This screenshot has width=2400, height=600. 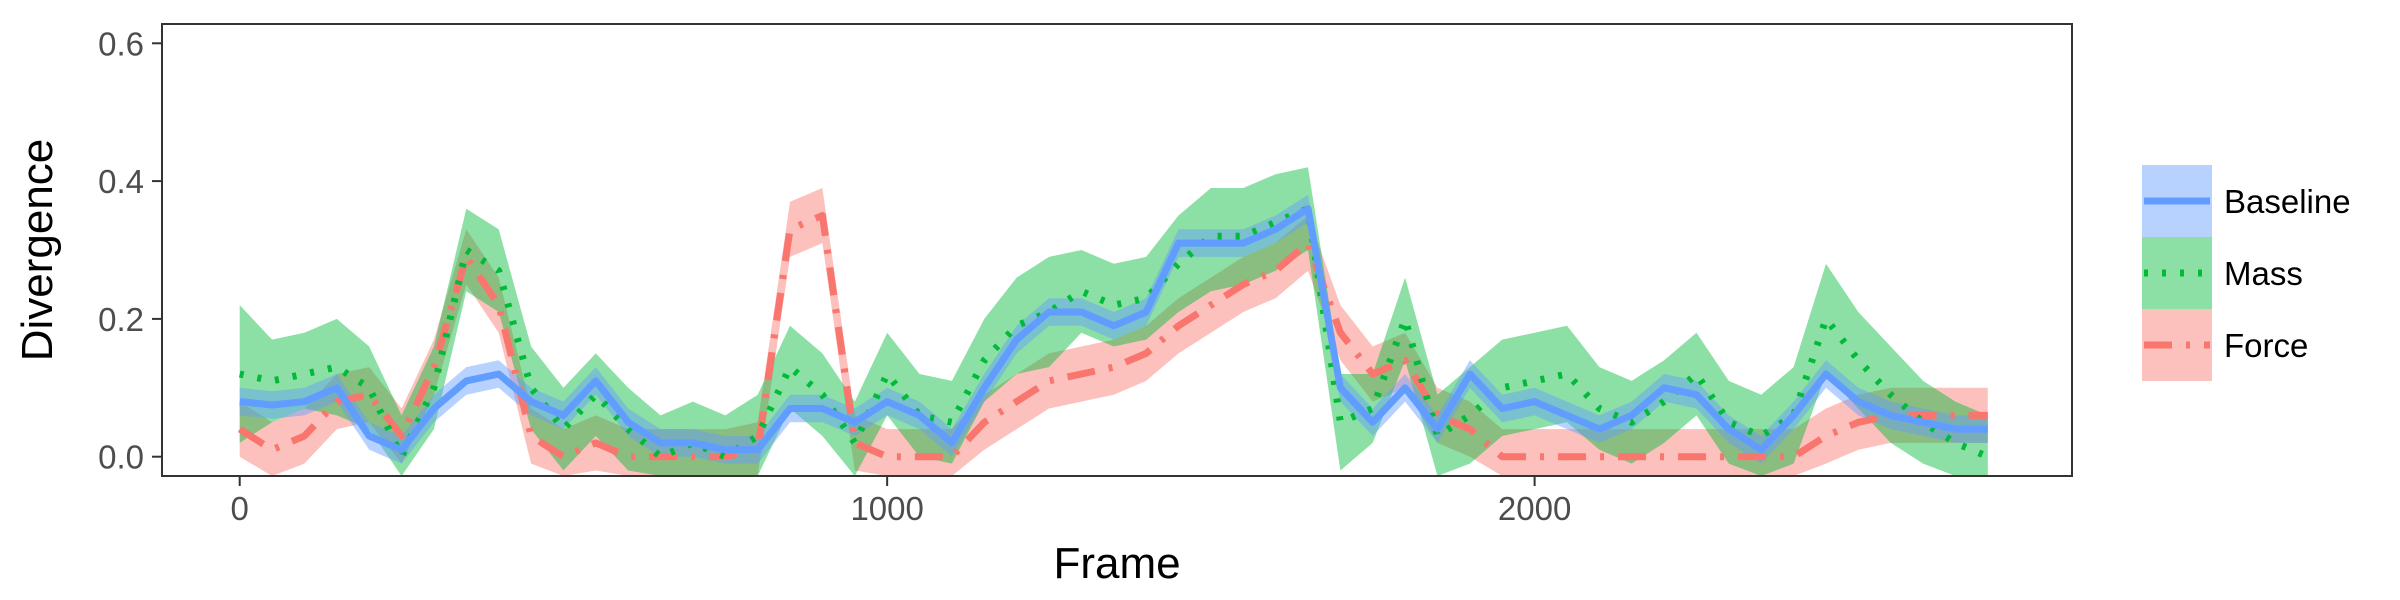 I want to click on x-axis: 0 1000 2000, so click(x=901, y=501).